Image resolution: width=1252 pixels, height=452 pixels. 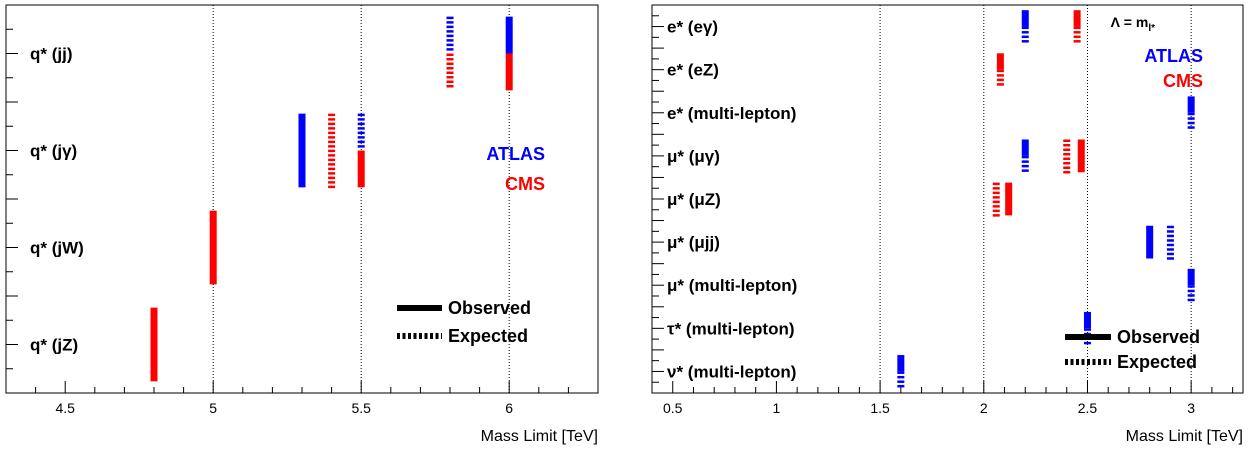 I want to click on category-label: τ* (multi-lepton), so click(x=731, y=328).